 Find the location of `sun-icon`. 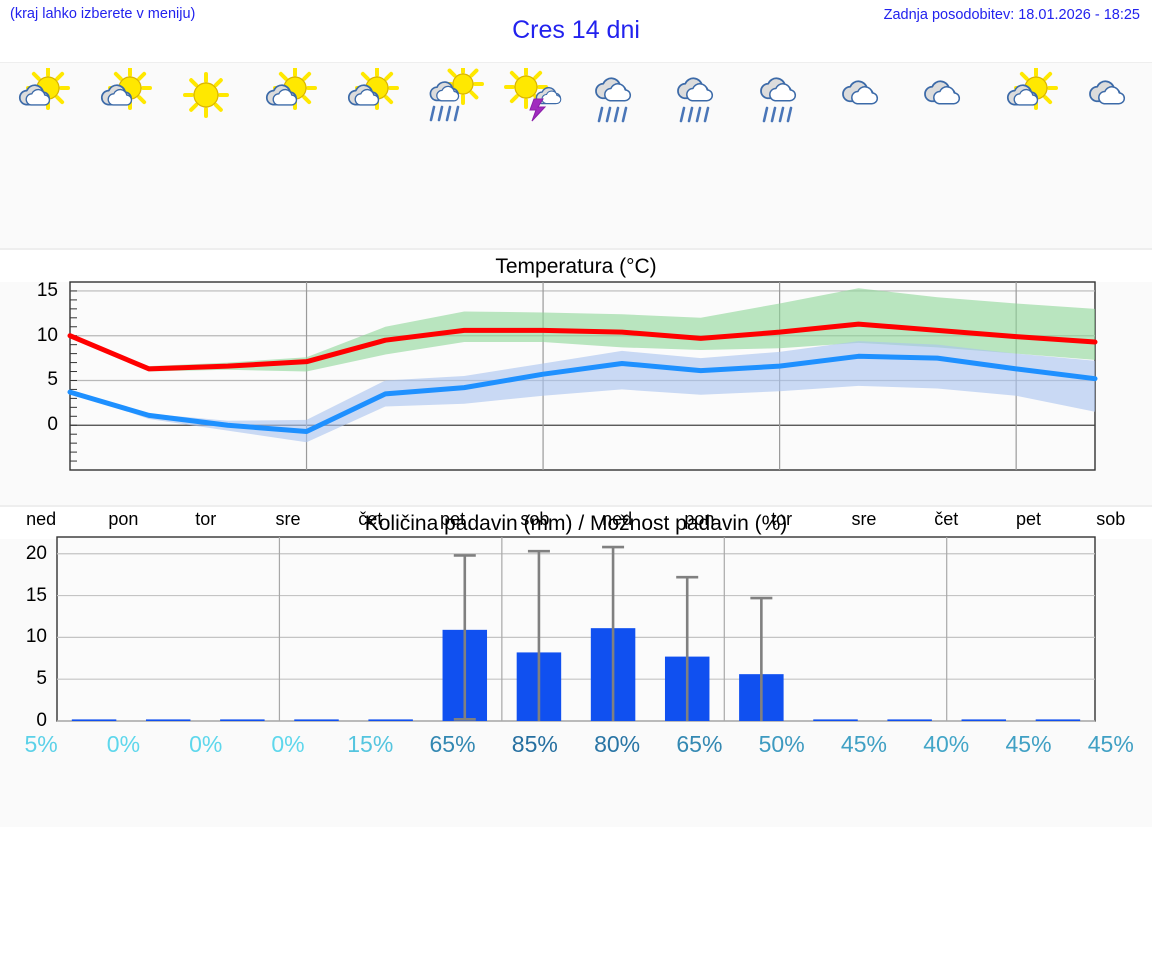

sun-icon is located at coordinates (206, 97).